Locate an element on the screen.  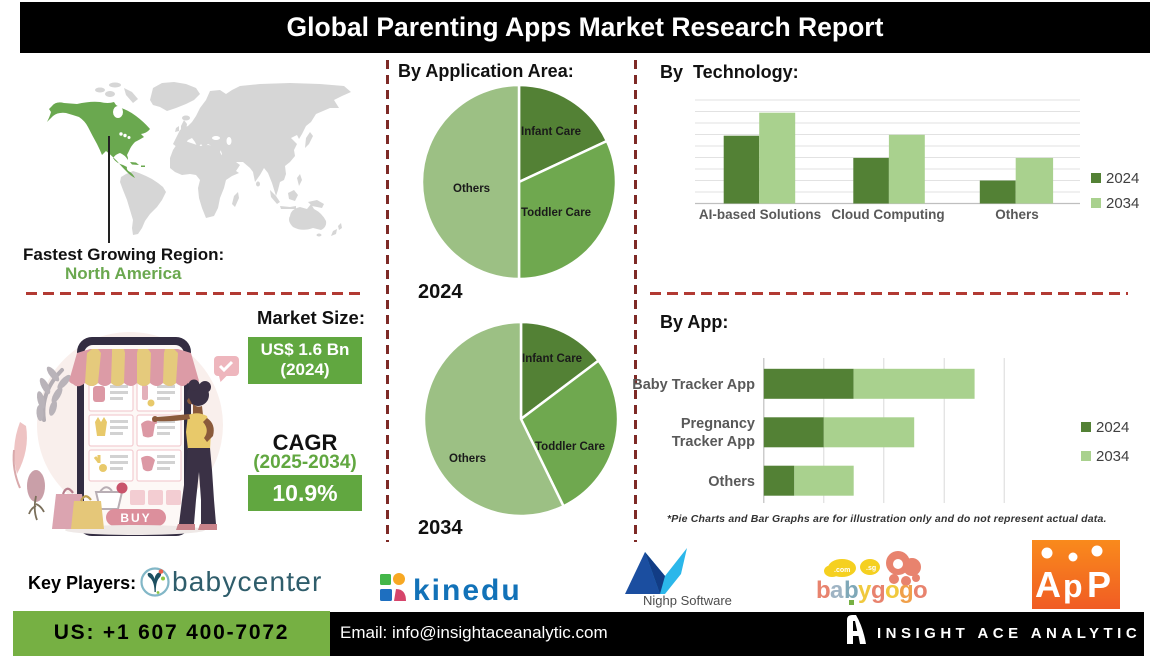
svg-text: Tracker App is located at coordinates (713, 442).